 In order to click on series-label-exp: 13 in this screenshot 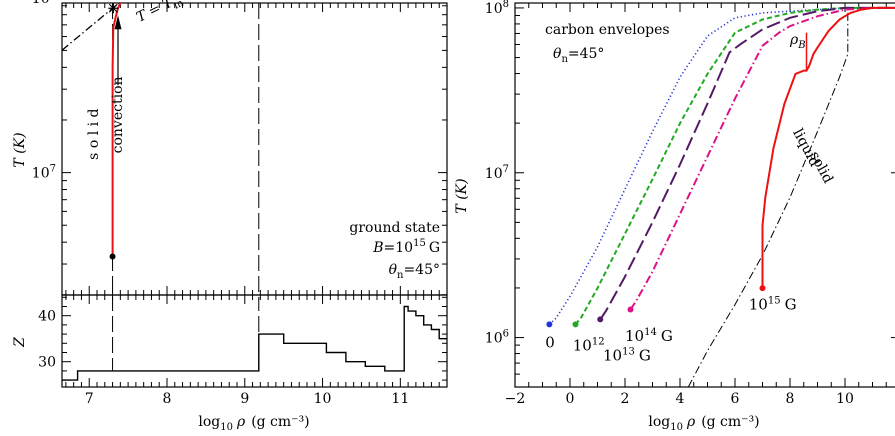, I will do `click(628, 352)`.